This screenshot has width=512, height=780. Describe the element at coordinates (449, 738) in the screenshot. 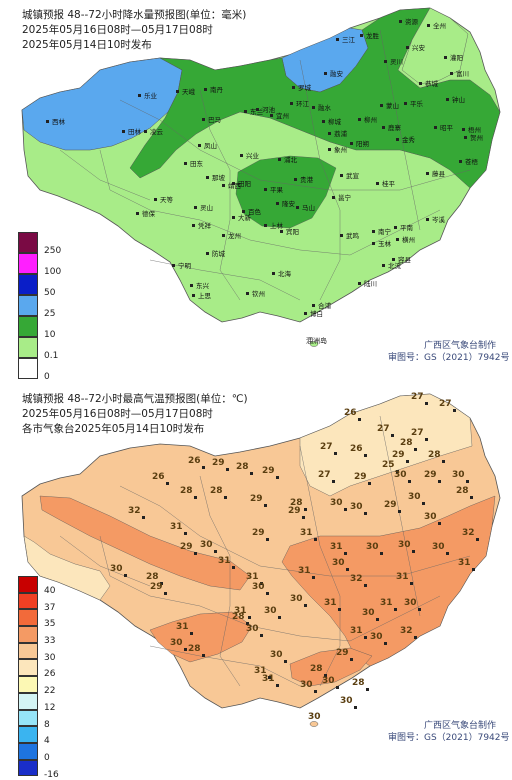

I see `temp-review-number: 审图号：GS（2021）7942号` at that location.